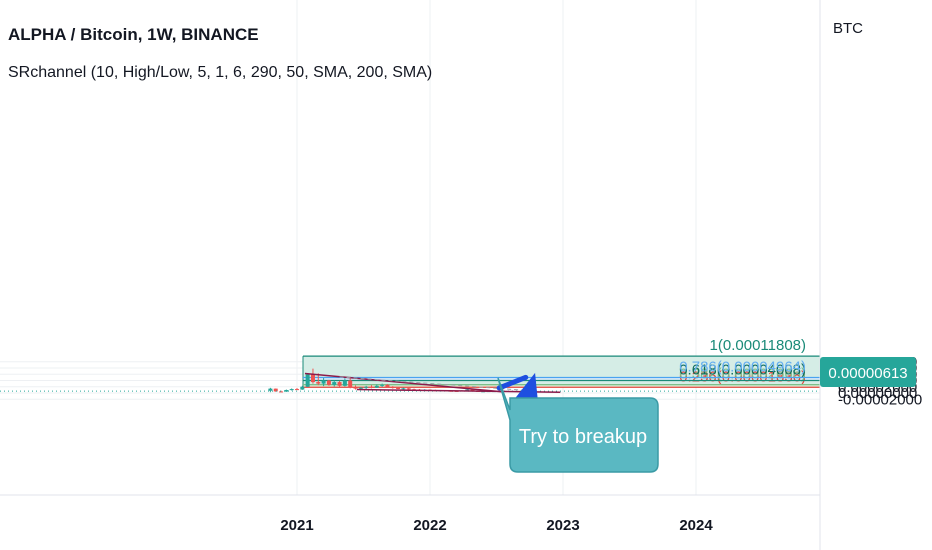 The width and height of the screenshot is (932, 550). Describe the element at coordinates (758, 345) in the screenshot. I see `fib-label-1: 1(0.00011808)` at that location.